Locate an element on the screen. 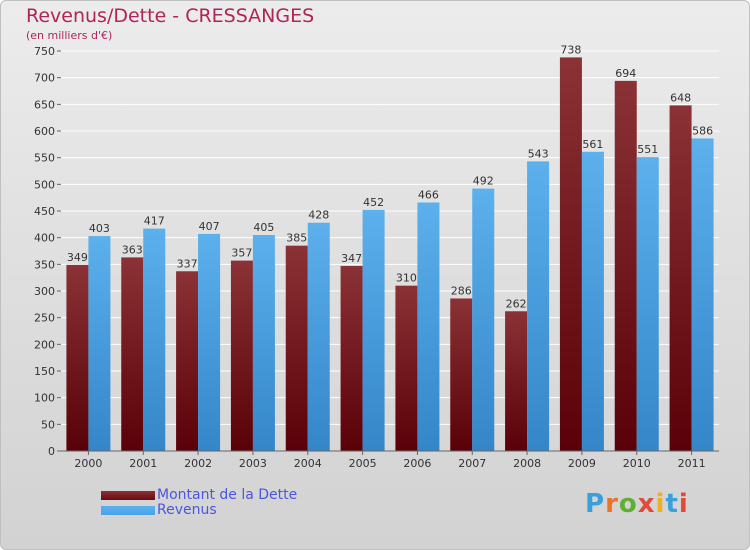 This screenshot has height=550, width=750. x-tick-label: 2005 is located at coordinates (363, 463).